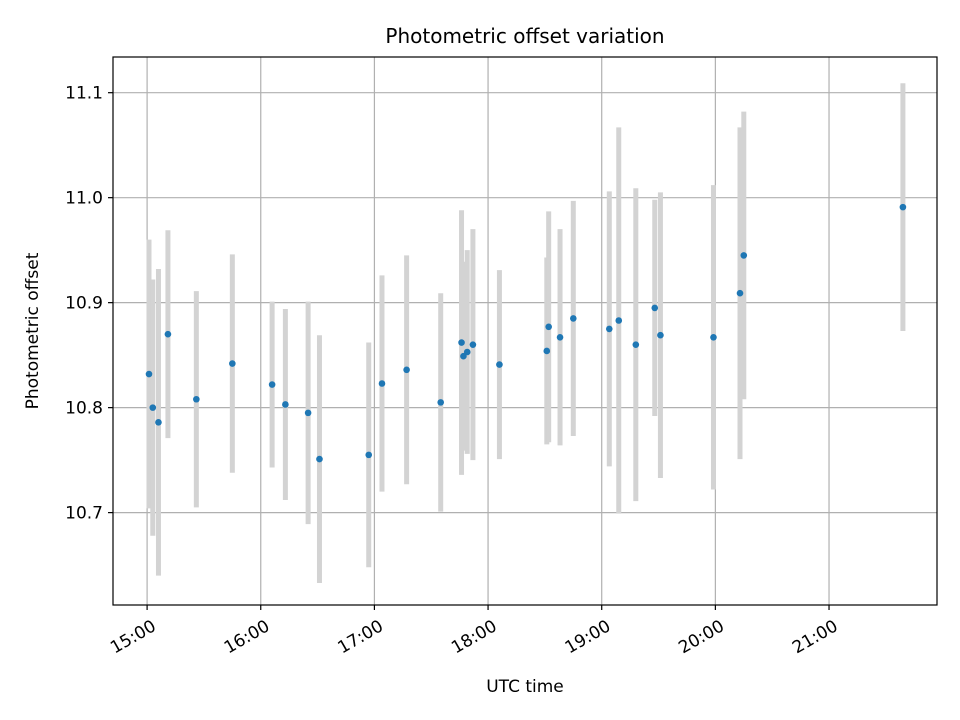 This screenshot has height=720, width=960. Describe the element at coordinates (84, 409) in the screenshot. I see `y-tick-label: 10.8` at that location.